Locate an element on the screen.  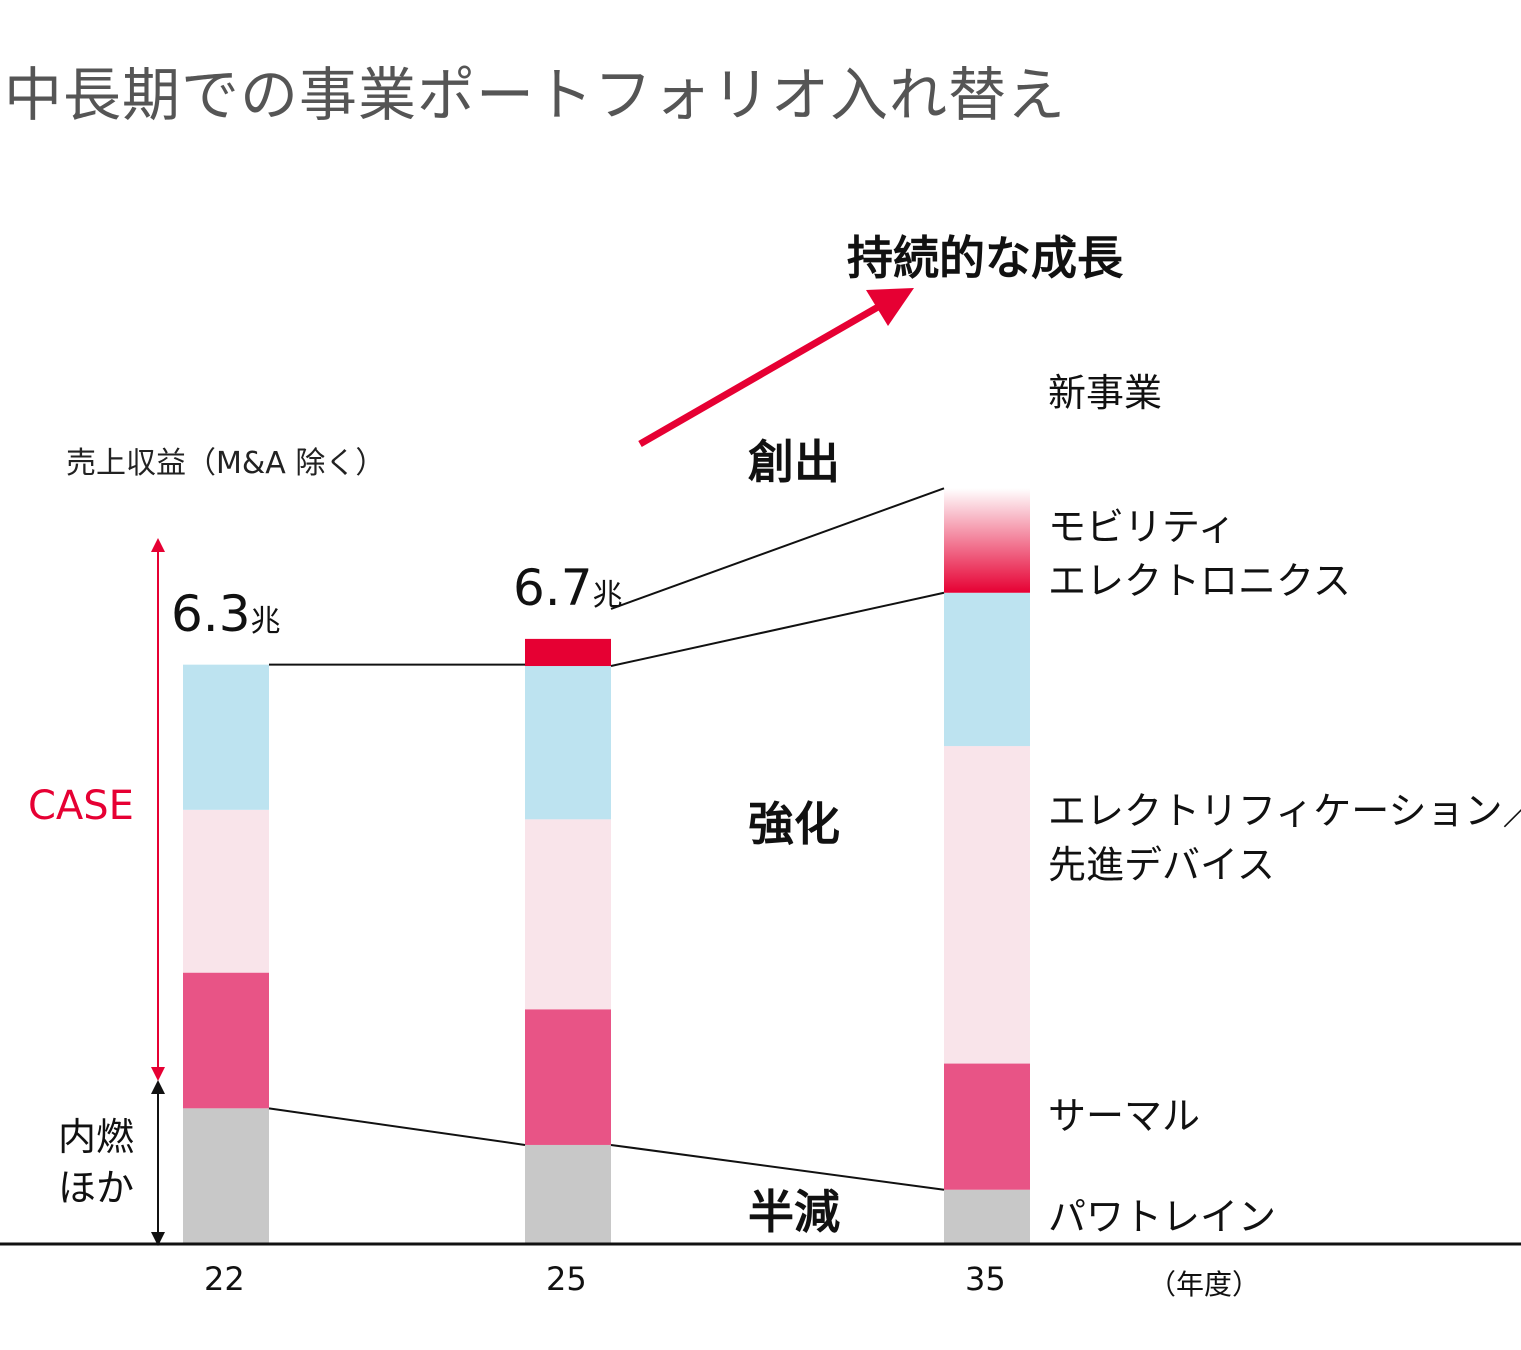
bar-35-electrification is located at coordinates (987, 905).